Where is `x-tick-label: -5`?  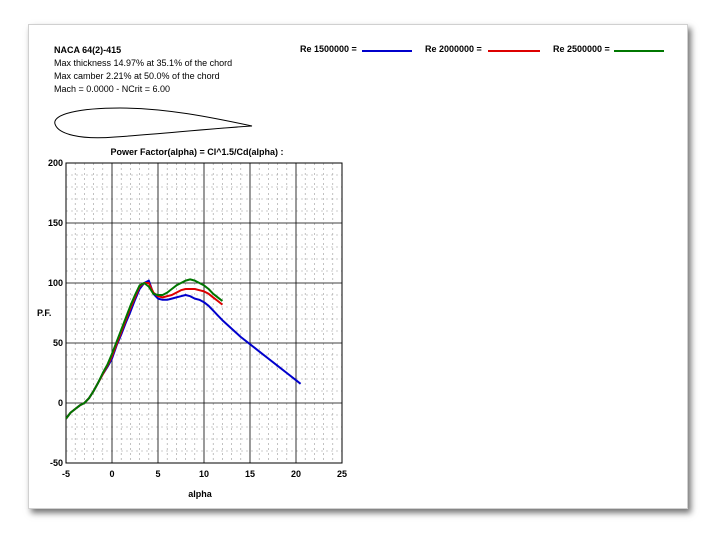 x-tick-label: -5 is located at coordinates (66, 474).